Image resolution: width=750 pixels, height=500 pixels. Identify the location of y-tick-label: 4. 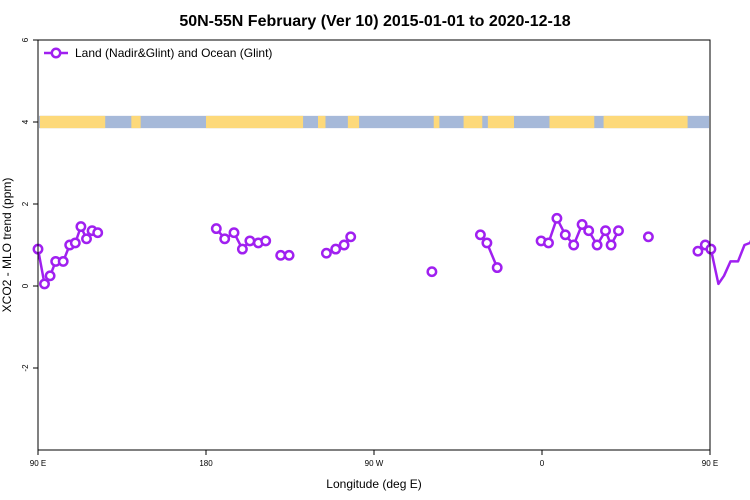
(25, 121).